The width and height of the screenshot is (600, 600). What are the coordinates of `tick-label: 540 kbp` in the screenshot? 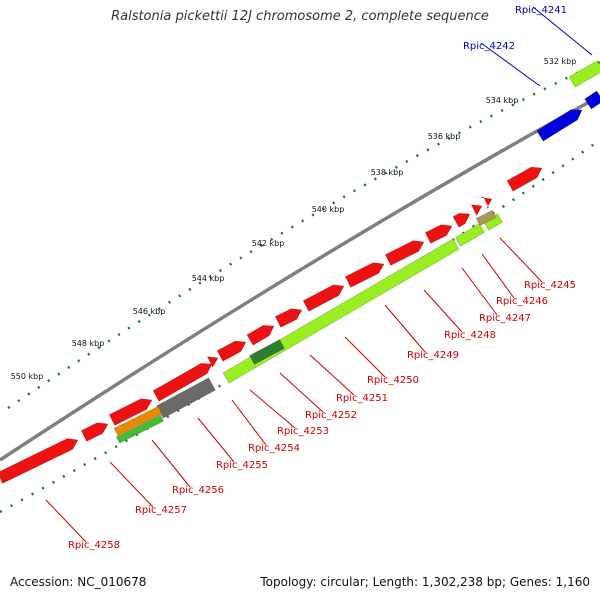 It's located at (328, 209).